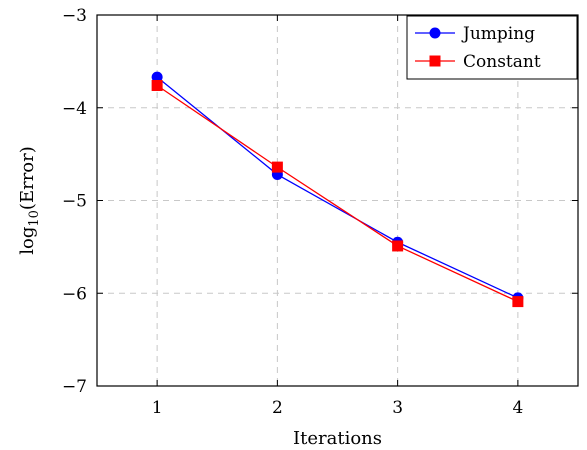 The image size is (587, 450). Describe the element at coordinates (74, 16) in the screenshot. I see `y-tick-label: −3` at that location.